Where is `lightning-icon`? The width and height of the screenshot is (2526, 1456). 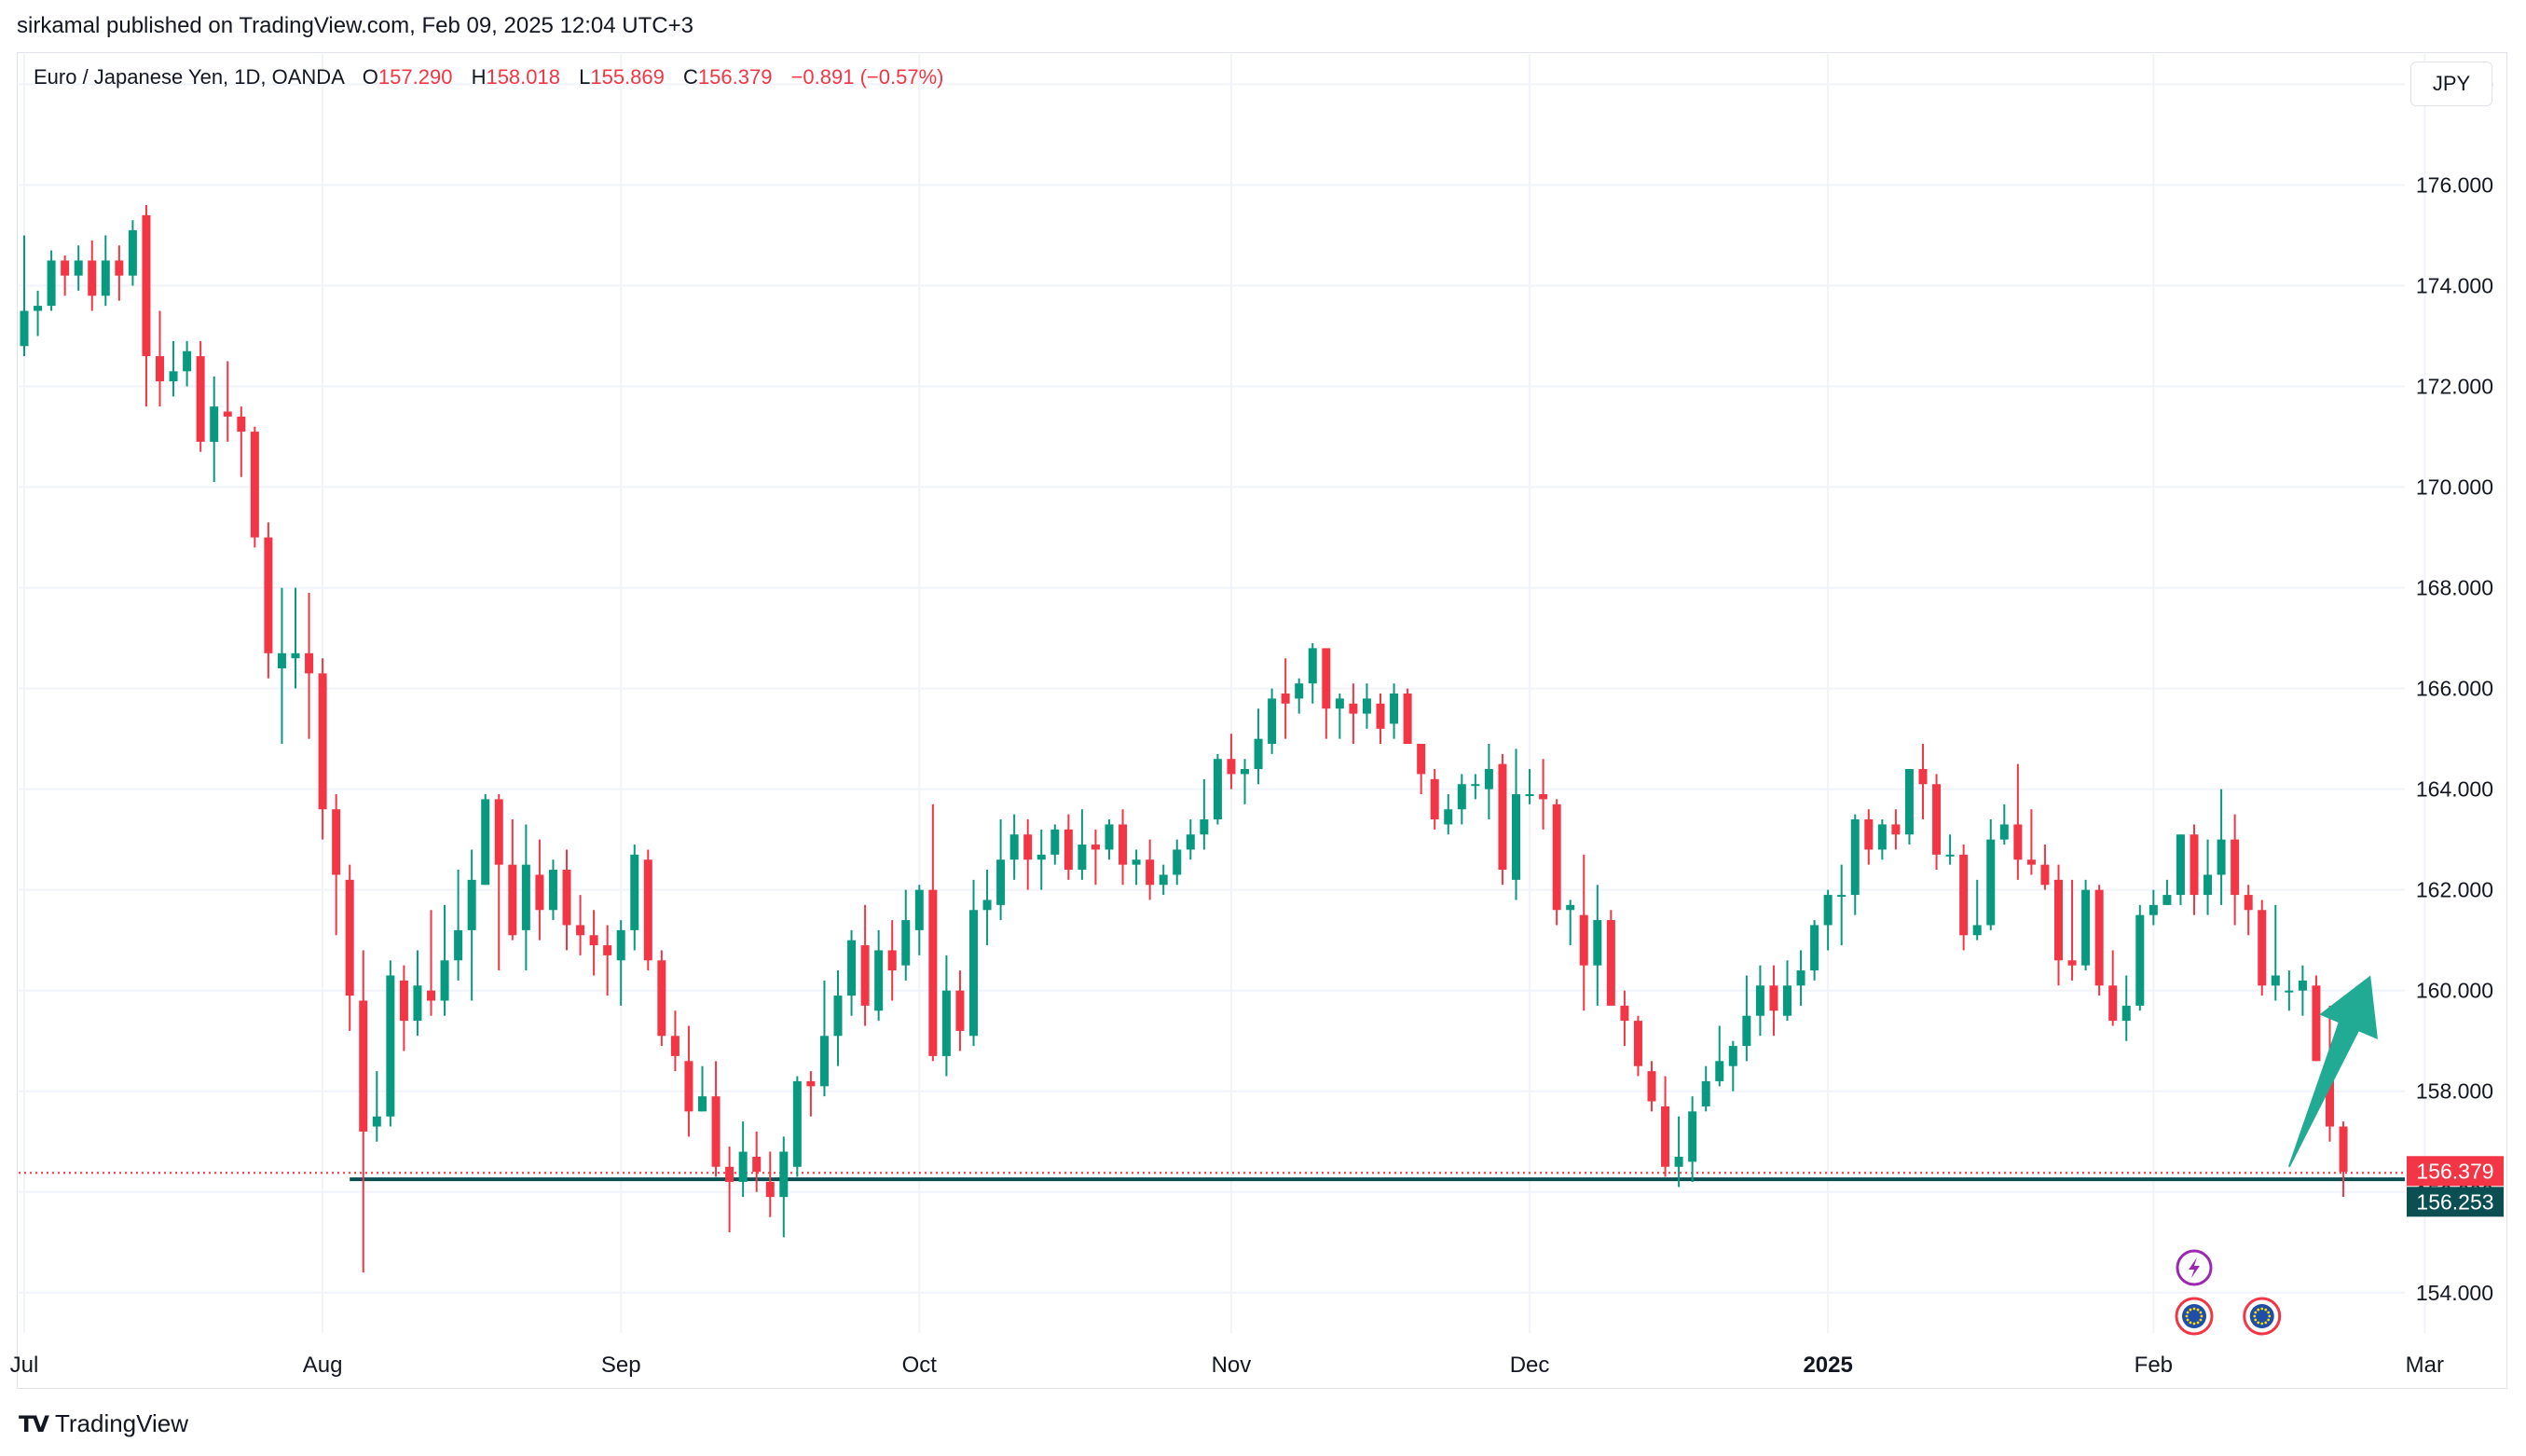
lightning-icon is located at coordinates (2195, 1268).